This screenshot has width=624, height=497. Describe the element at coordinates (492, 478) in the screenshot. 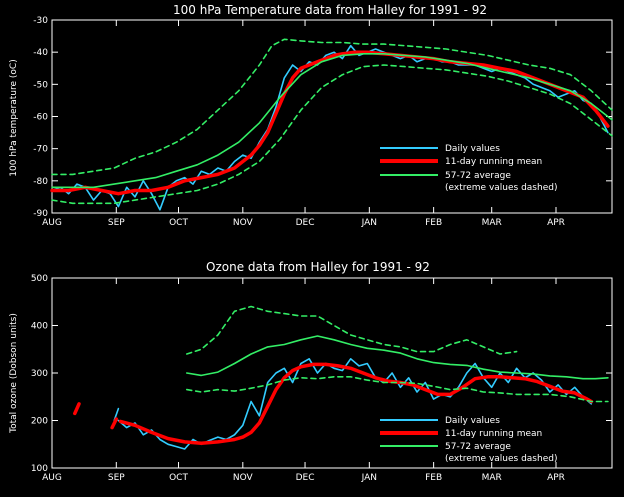

I see `ozone-x-tick-label-mar: MAR` at that location.